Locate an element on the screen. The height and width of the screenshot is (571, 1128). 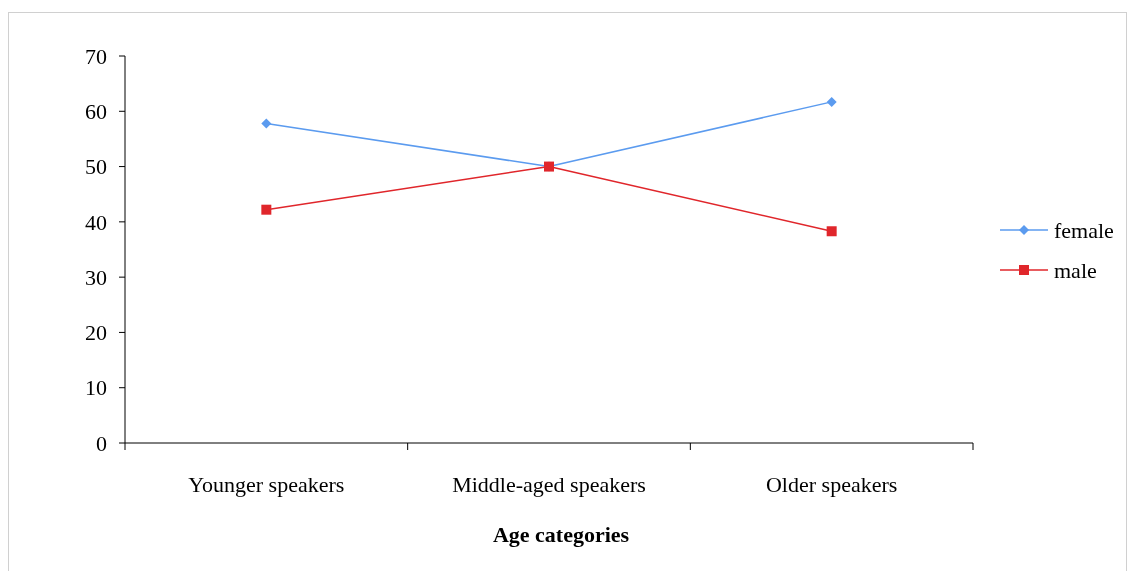
y-tick-label: 30 is located at coordinates (96, 277).